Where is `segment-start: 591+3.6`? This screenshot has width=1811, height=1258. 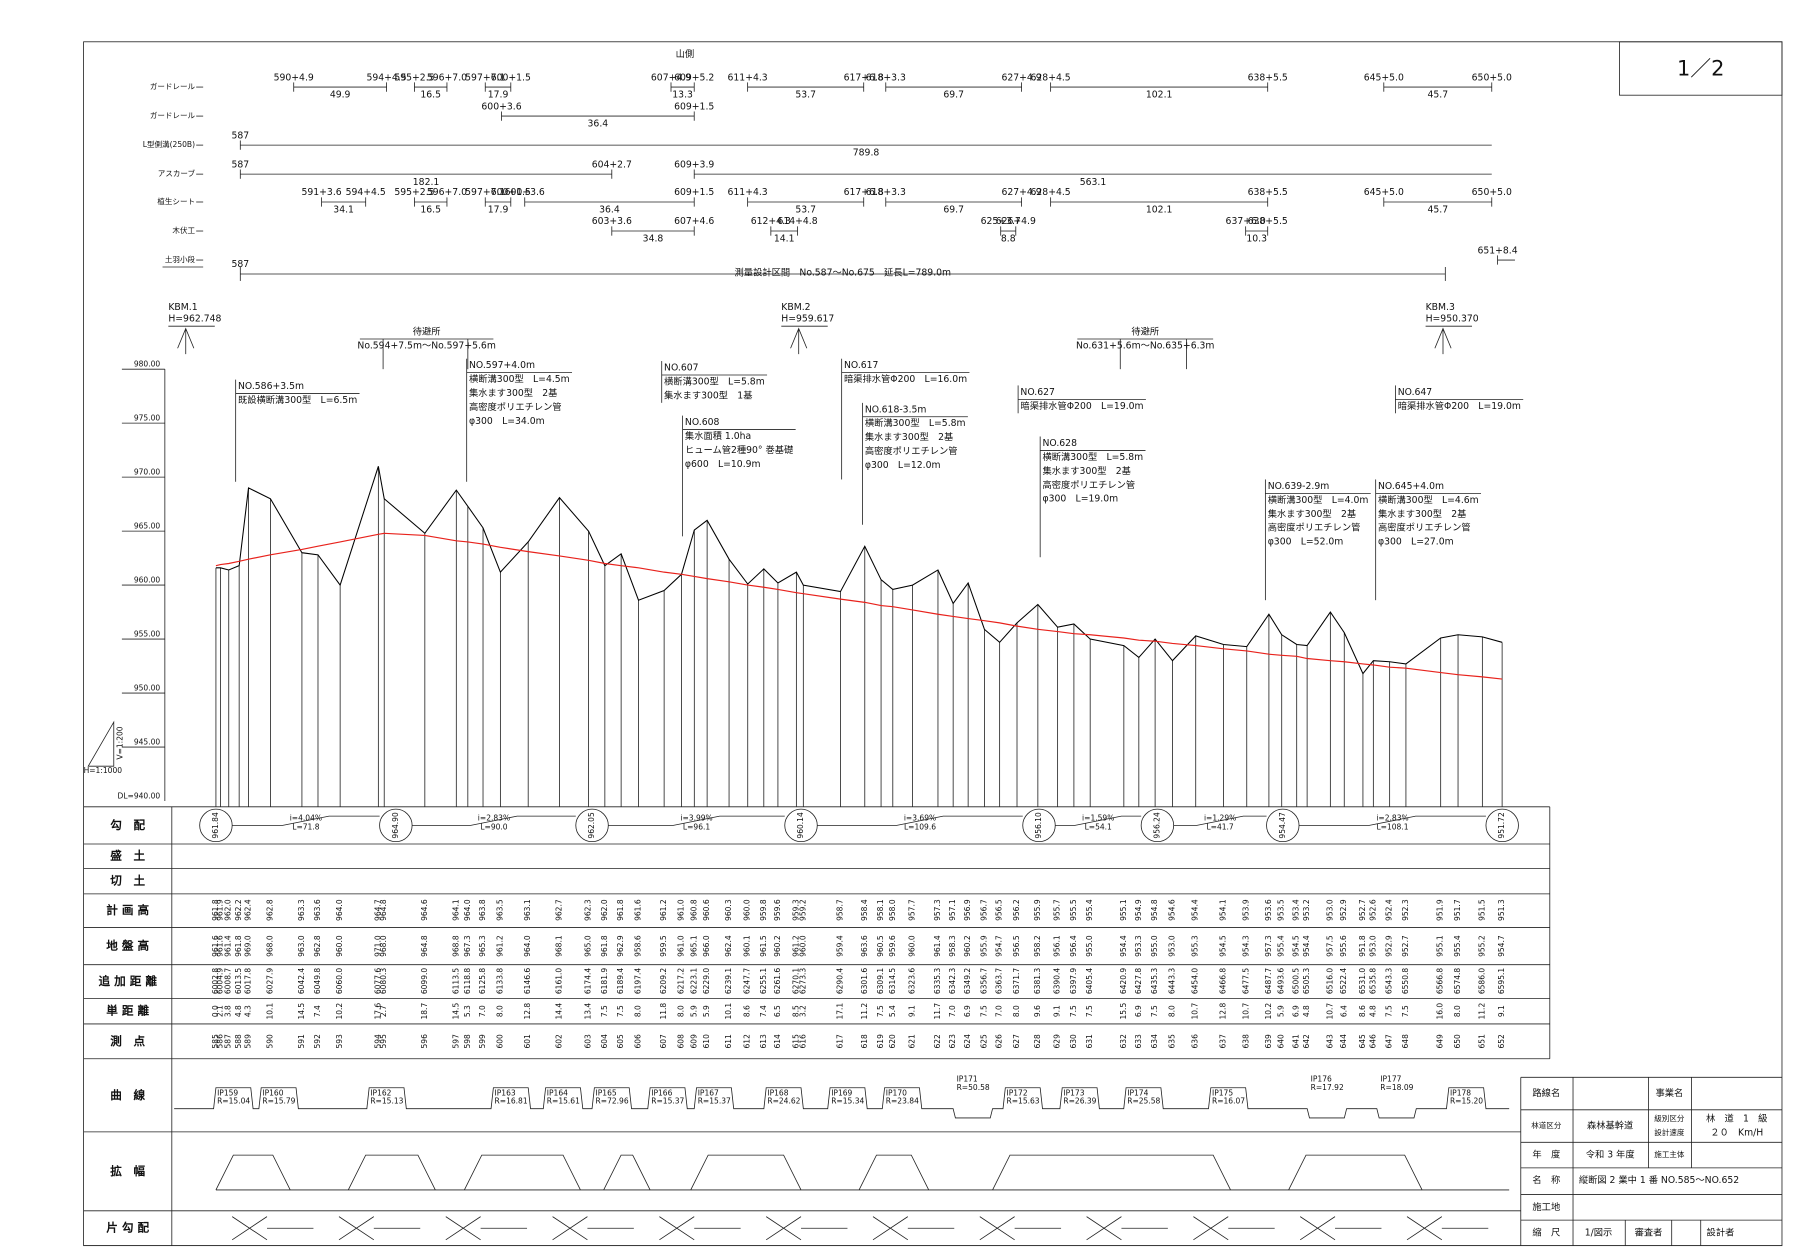 segment-start: 591+3.6 is located at coordinates (321, 192).